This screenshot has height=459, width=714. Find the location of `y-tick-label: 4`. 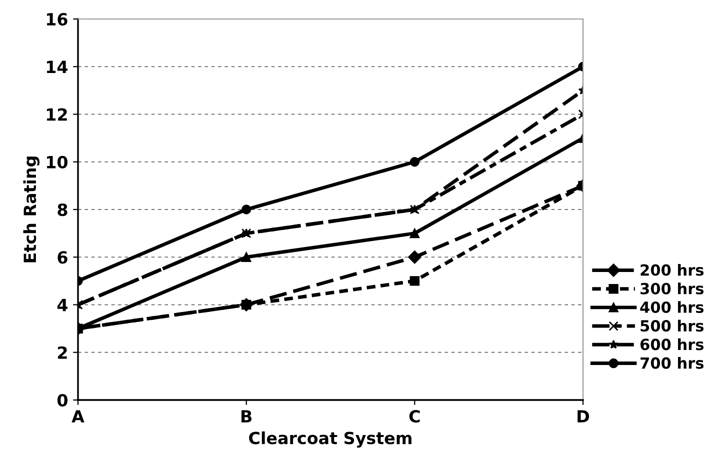

y-tick-label: 4 is located at coordinates (62, 305).